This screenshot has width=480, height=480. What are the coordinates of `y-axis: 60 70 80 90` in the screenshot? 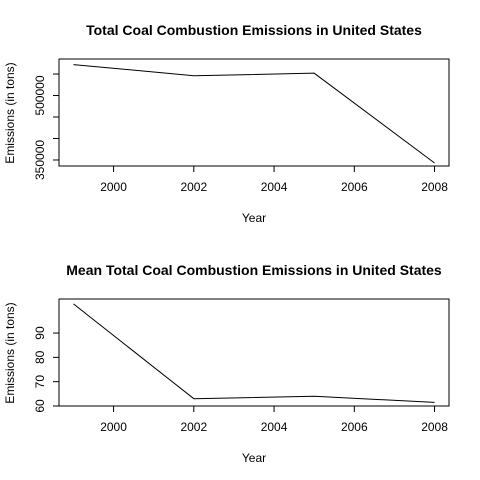 It's located at (46, 369).